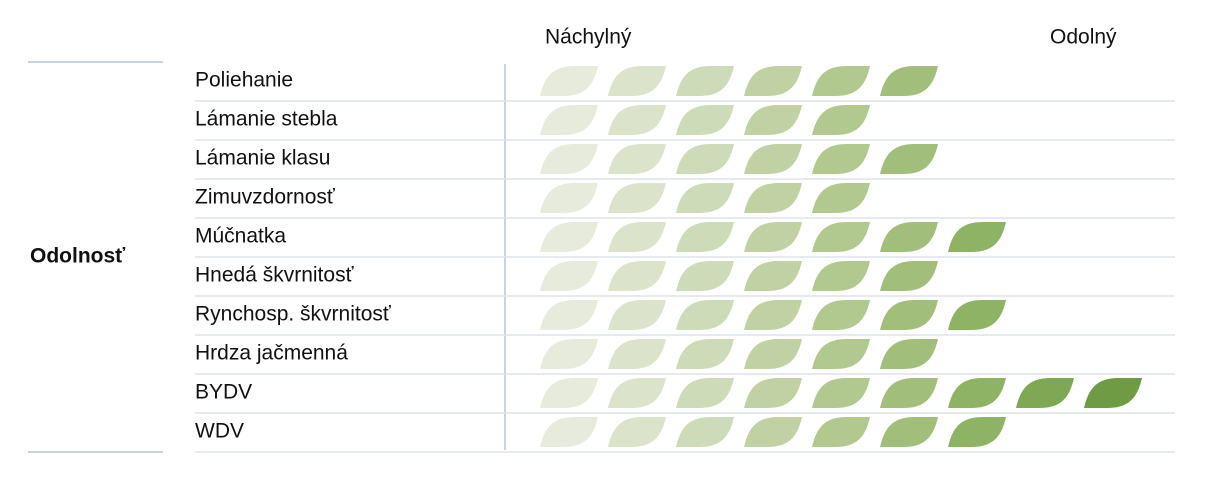 This screenshot has height=486, width=1216. I want to click on row-label: Poliehanie, so click(244, 80).